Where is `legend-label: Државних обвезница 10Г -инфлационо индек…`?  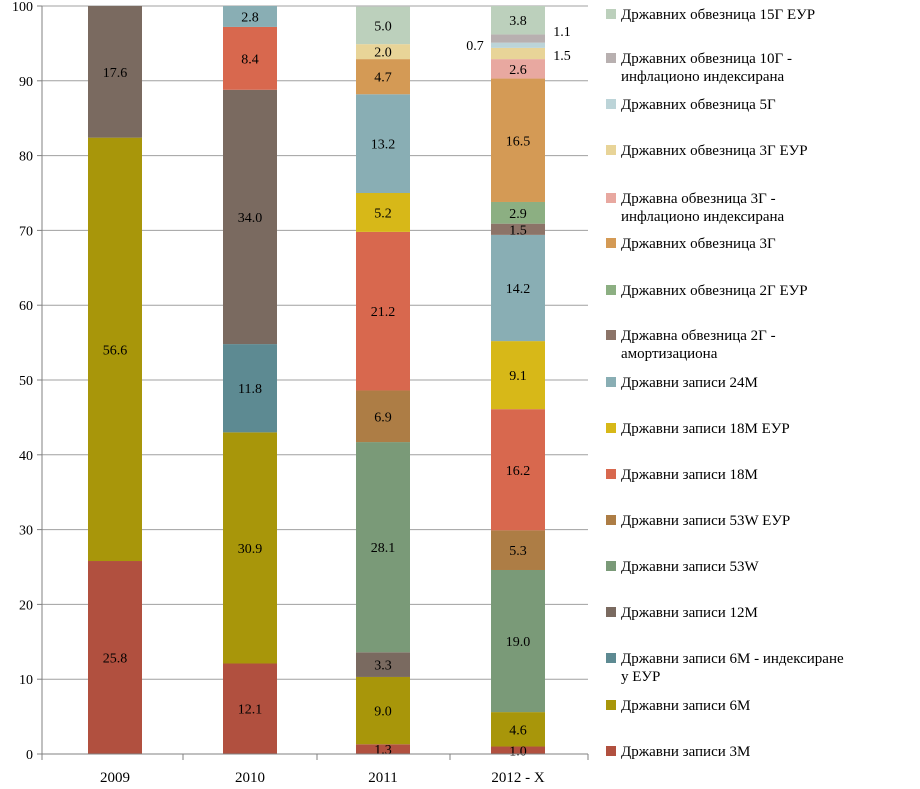
legend-label: Државних обвезница 10Г -инфлационо индек… is located at coordinates (706, 68).